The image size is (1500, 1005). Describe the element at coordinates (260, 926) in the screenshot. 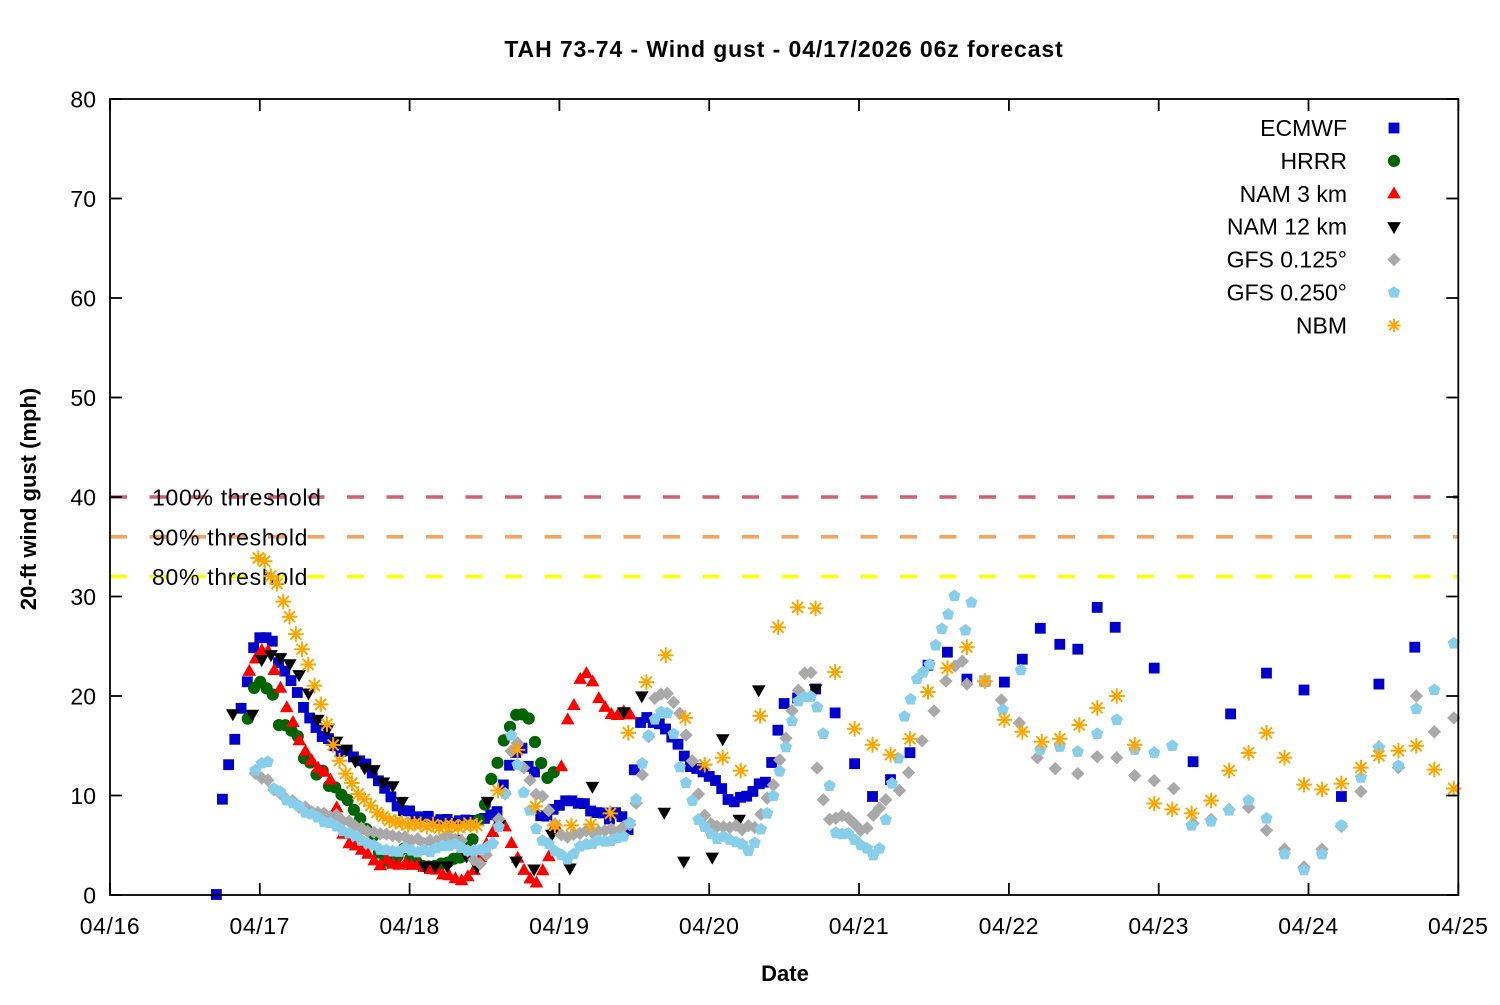

I see `svg-text: 04/17` at that location.